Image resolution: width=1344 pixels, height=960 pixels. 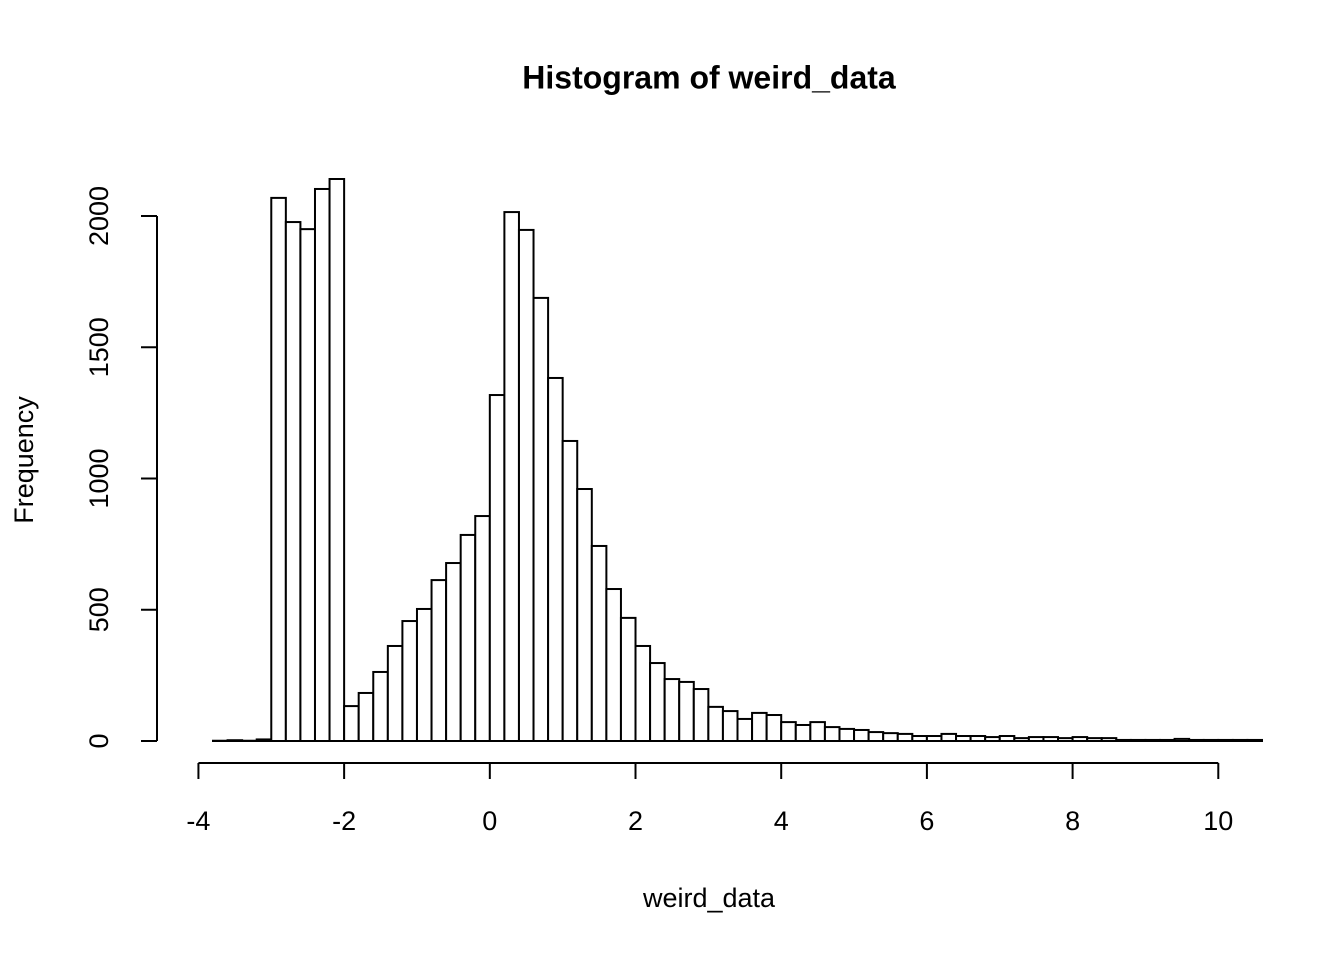 I want to click on x-tick-label: -2, so click(x=344, y=821).